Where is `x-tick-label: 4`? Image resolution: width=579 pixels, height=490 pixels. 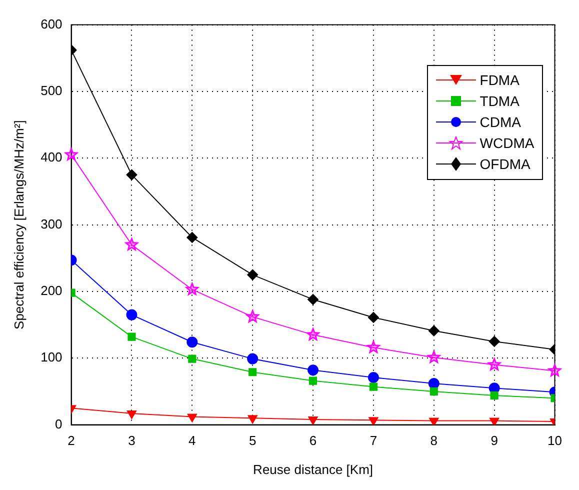 x-tick-label: 4 is located at coordinates (192, 440).